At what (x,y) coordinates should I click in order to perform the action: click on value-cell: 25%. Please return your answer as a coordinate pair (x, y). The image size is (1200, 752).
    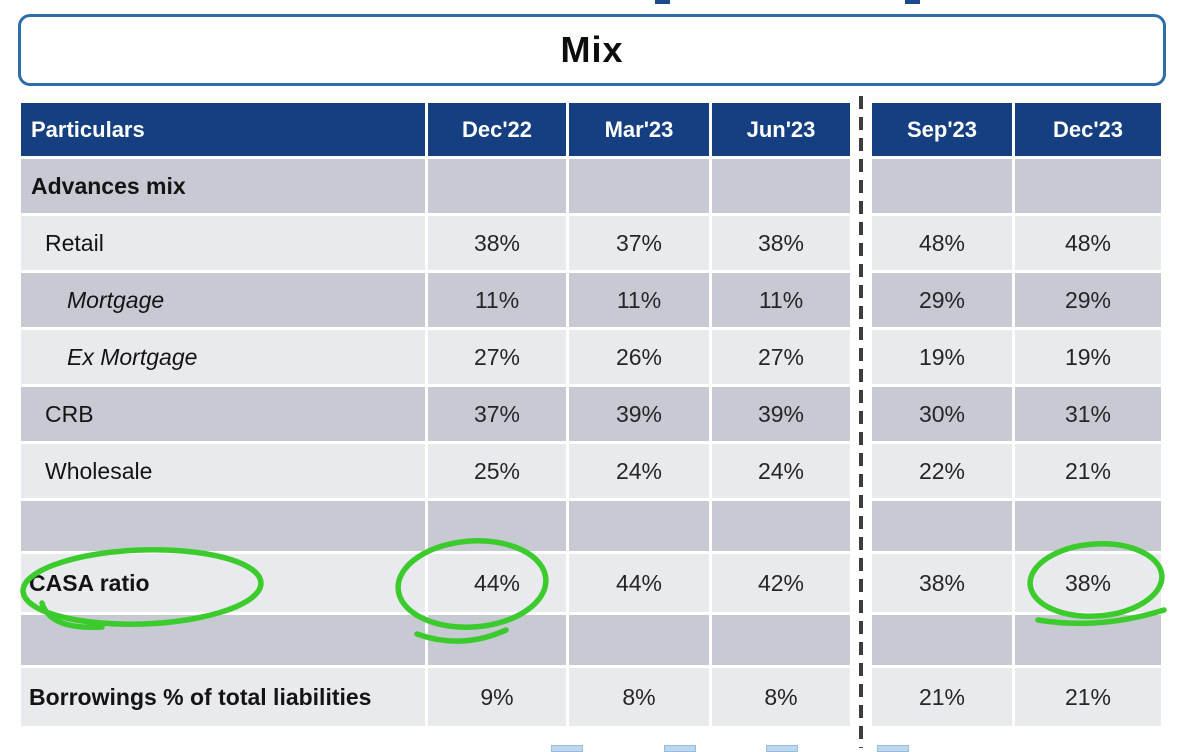
    Looking at the image, I should click on (497, 471).